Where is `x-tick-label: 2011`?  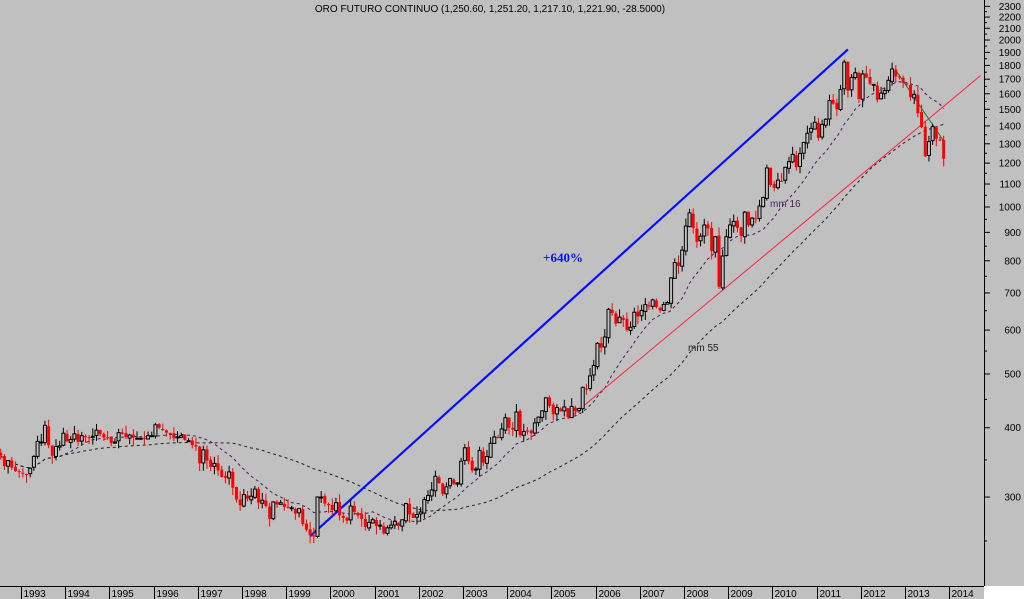 x-tick-label: 2011 is located at coordinates (831, 594).